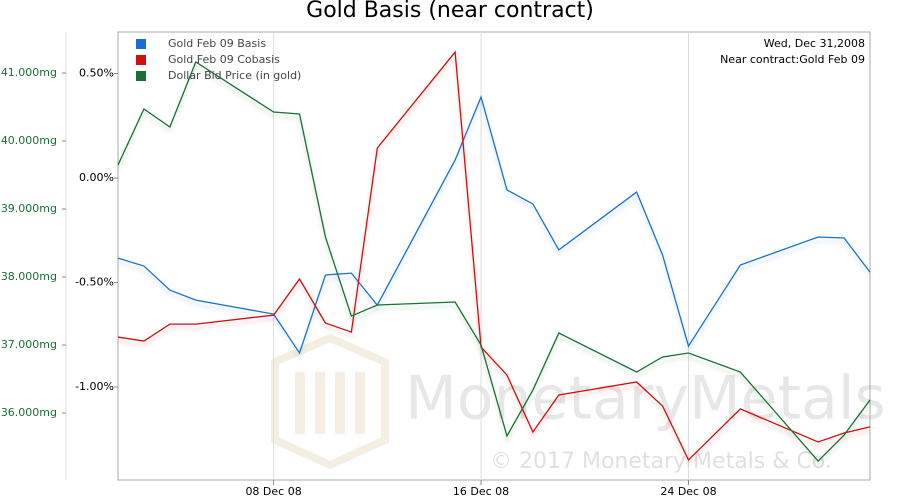 This screenshot has width=900, height=504. What do you see at coordinates (217, 43) in the screenshot?
I see `legend-label: Gold Feb 09 Basis` at bounding box center [217, 43].